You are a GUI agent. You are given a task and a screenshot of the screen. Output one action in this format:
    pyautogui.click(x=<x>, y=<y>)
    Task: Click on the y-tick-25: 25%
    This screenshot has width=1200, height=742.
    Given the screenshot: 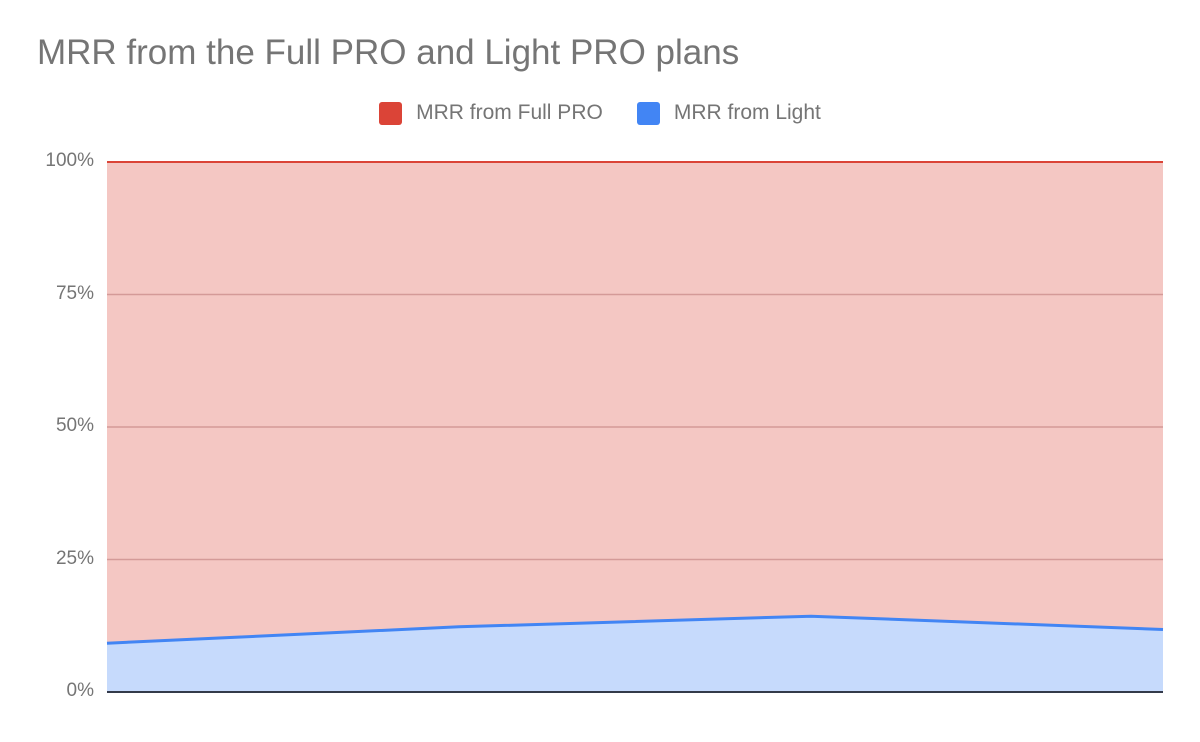 What is the action you would take?
    pyautogui.click(x=74, y=558)
    